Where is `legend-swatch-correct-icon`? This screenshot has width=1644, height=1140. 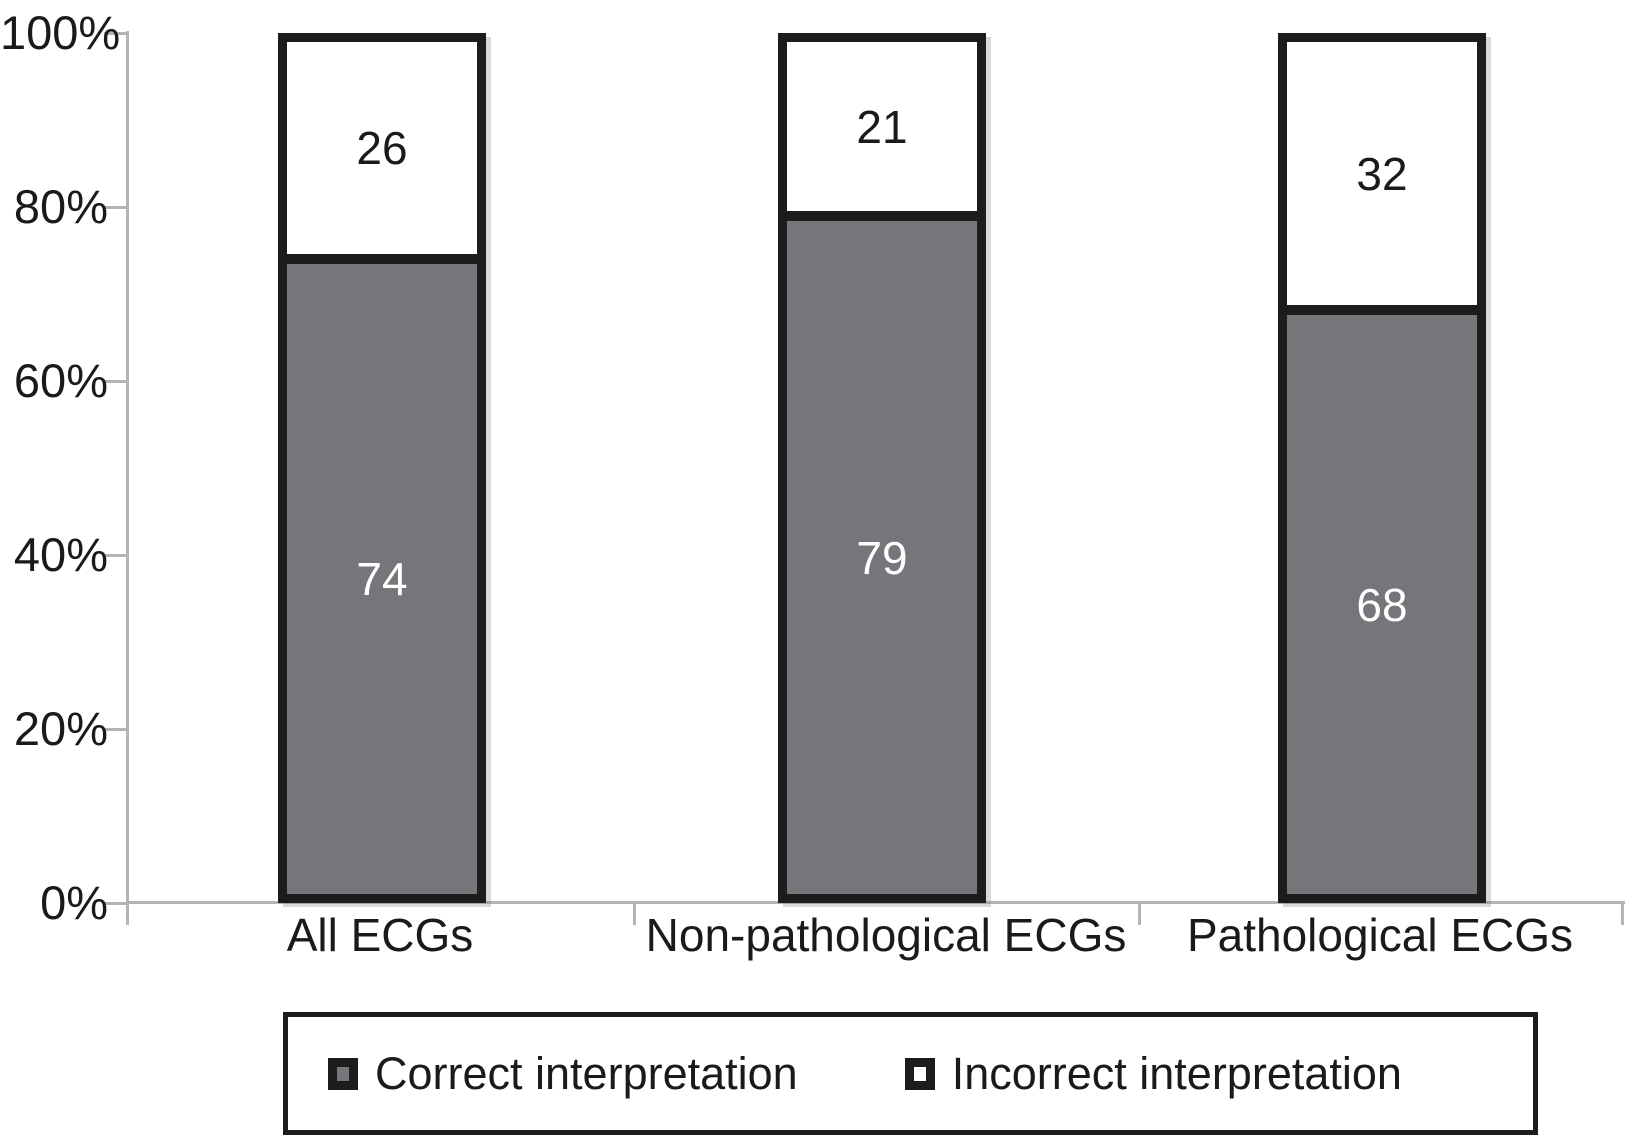 legend-swatch-correct-icon is located at coordinates (343, 1073).